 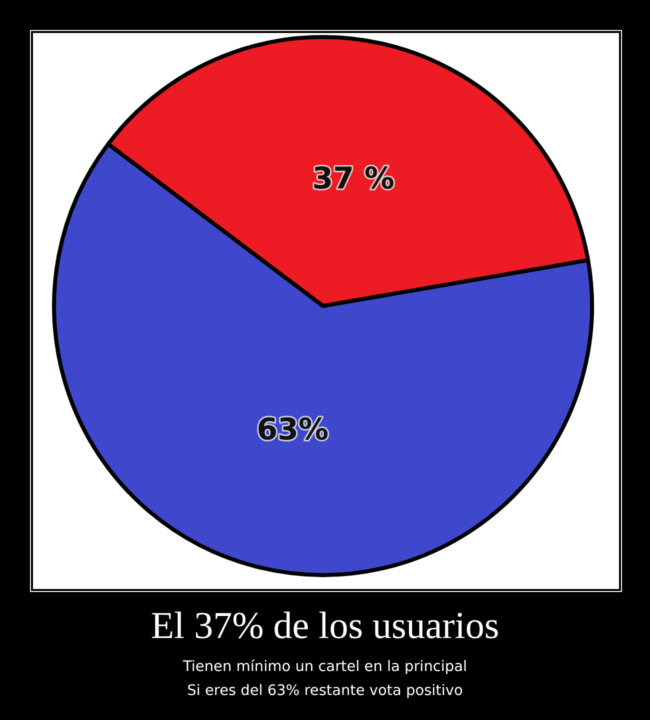 I want to click on data-label: 37 %, so click(x=353, y=178).